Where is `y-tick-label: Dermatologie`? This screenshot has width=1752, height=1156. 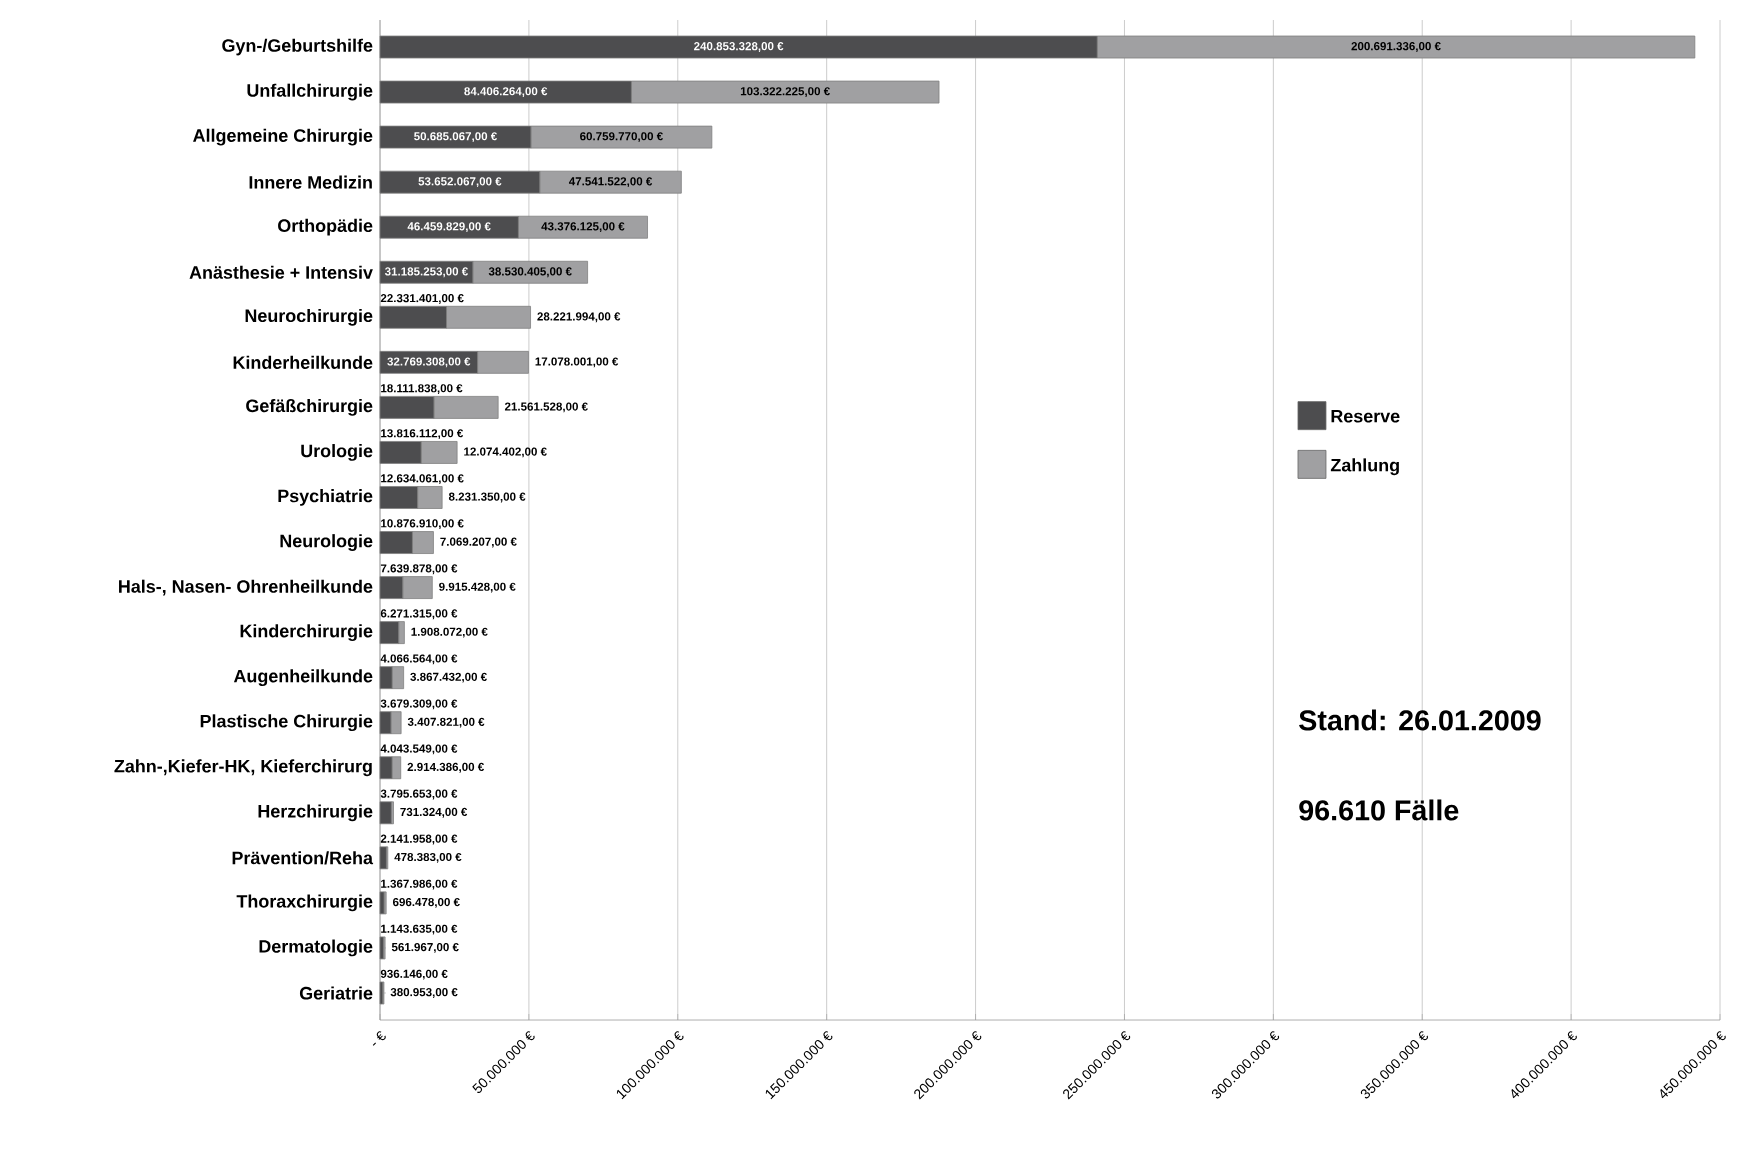 y-tick-label: Dermatologie is located at coordinates (316, 948).